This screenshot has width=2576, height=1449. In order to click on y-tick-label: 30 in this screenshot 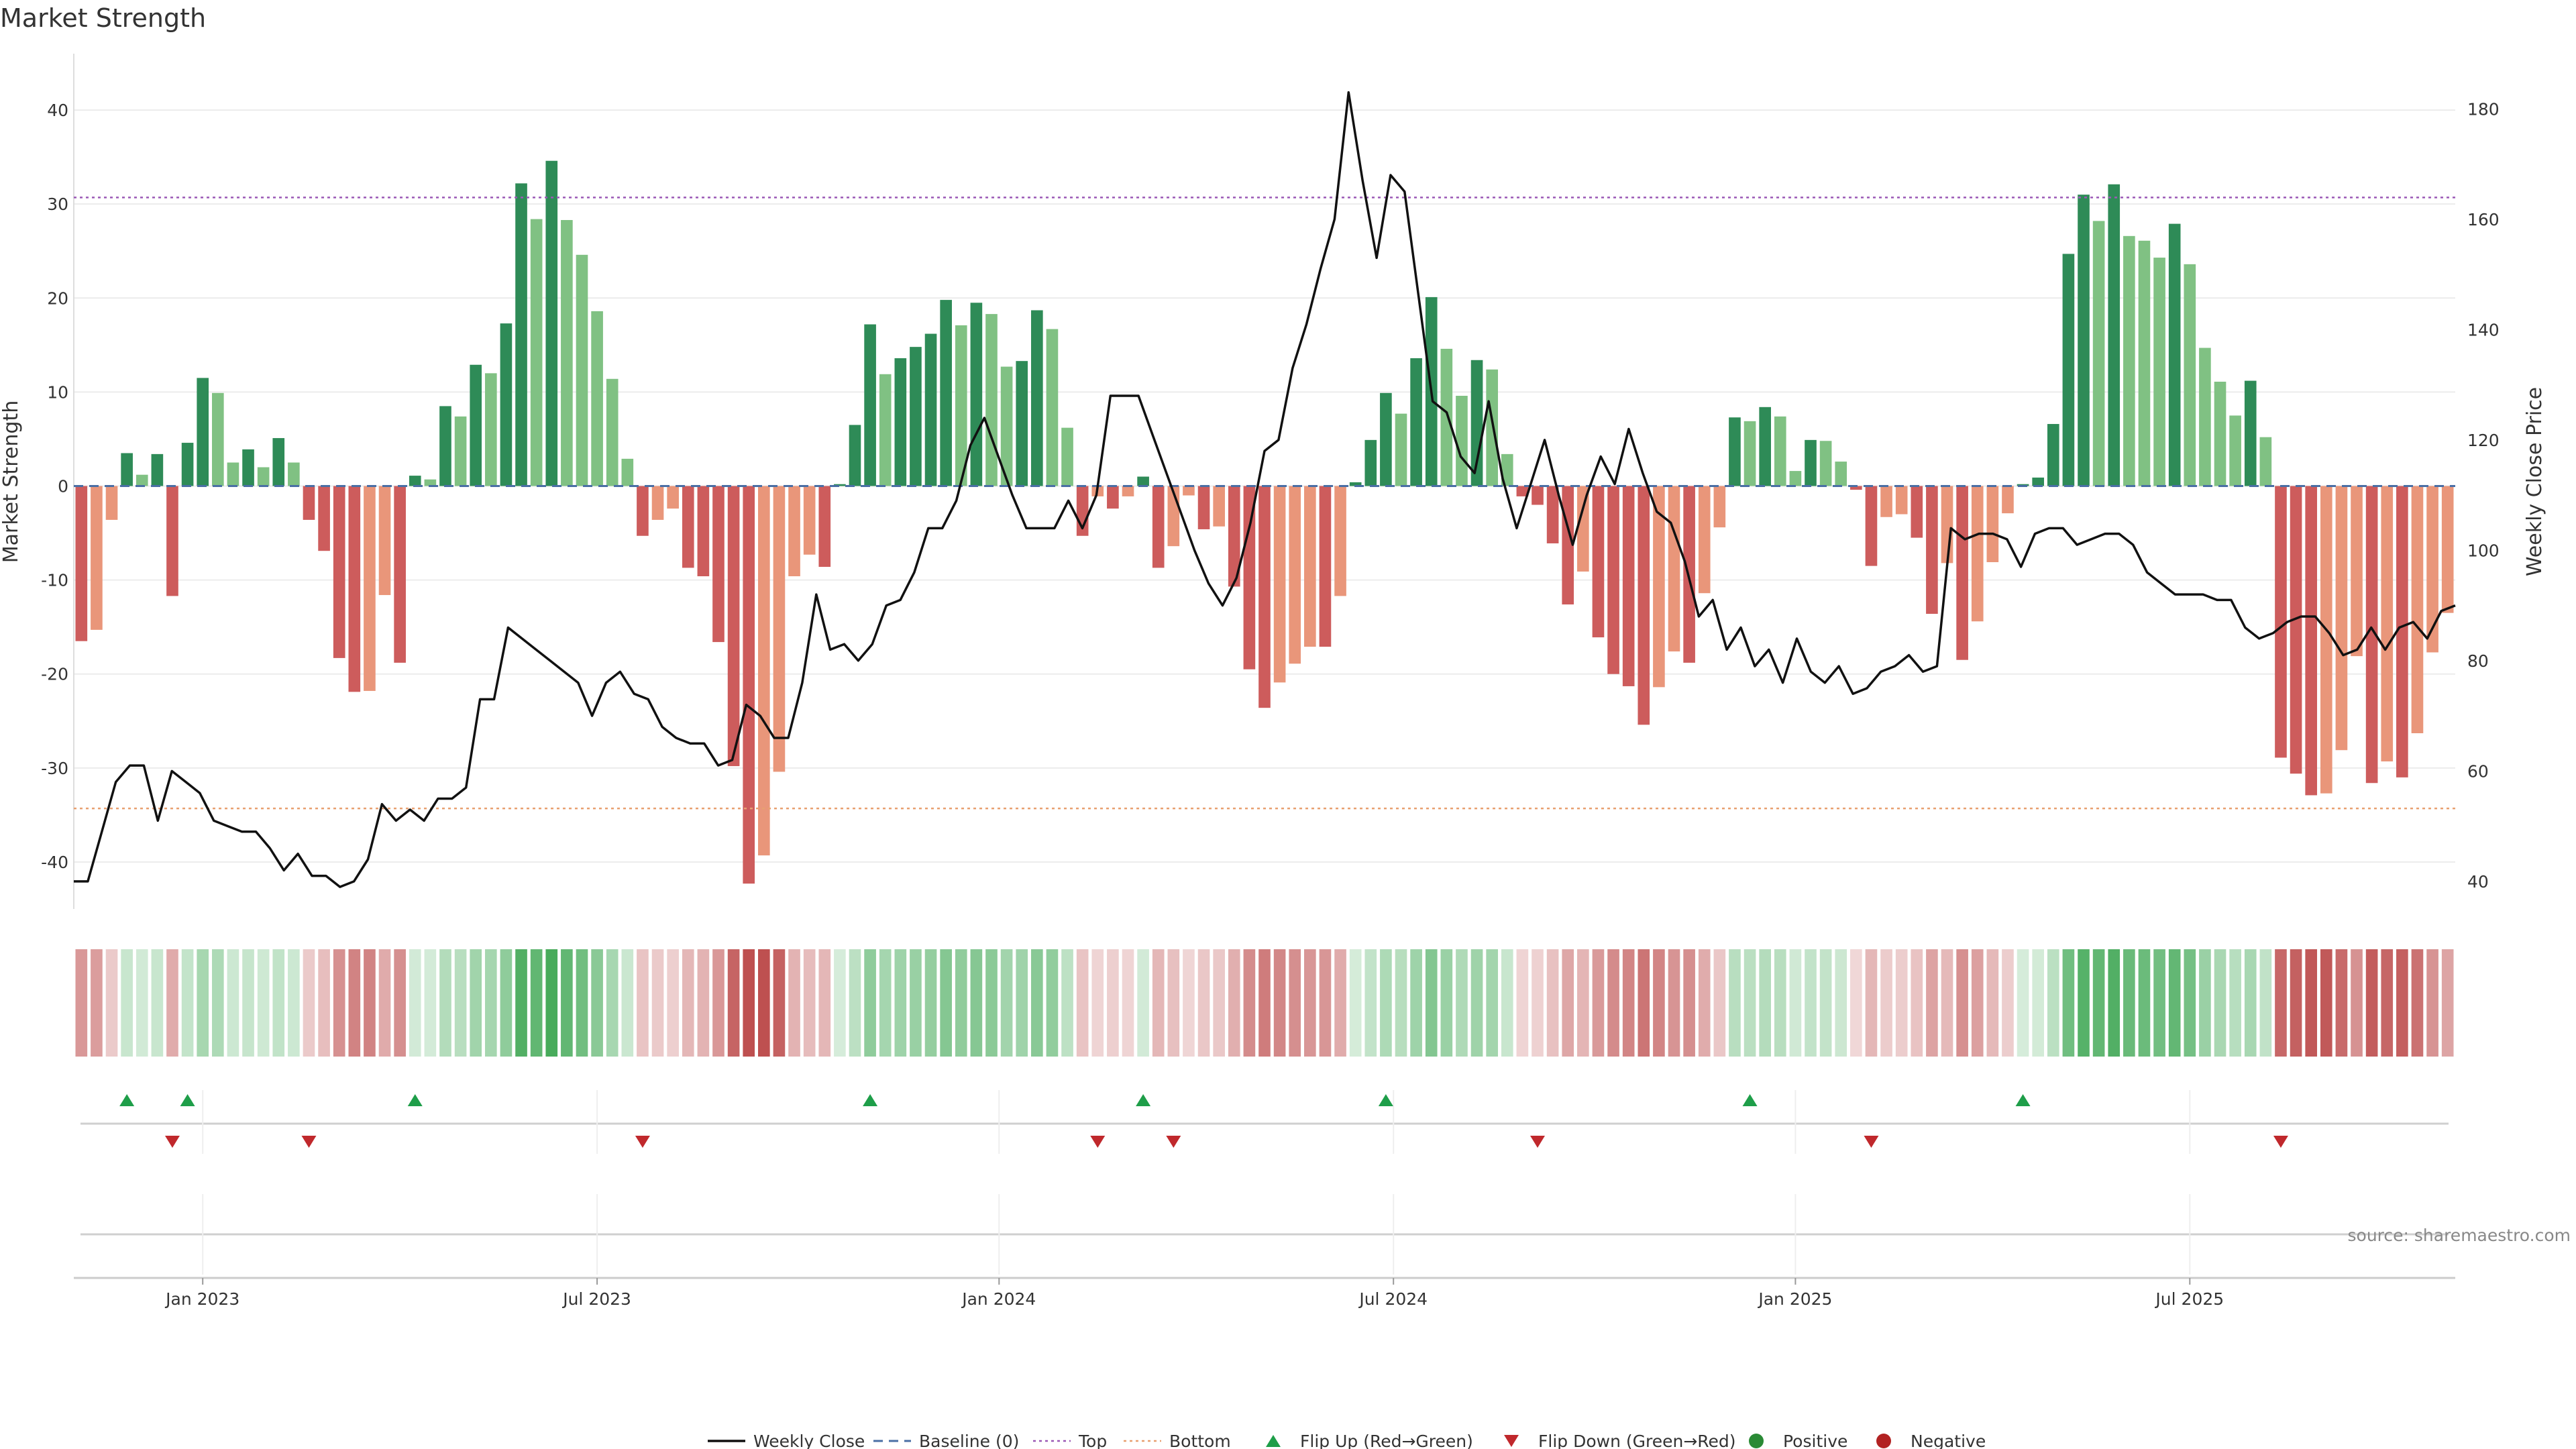, I will do `click(57, 204)`.